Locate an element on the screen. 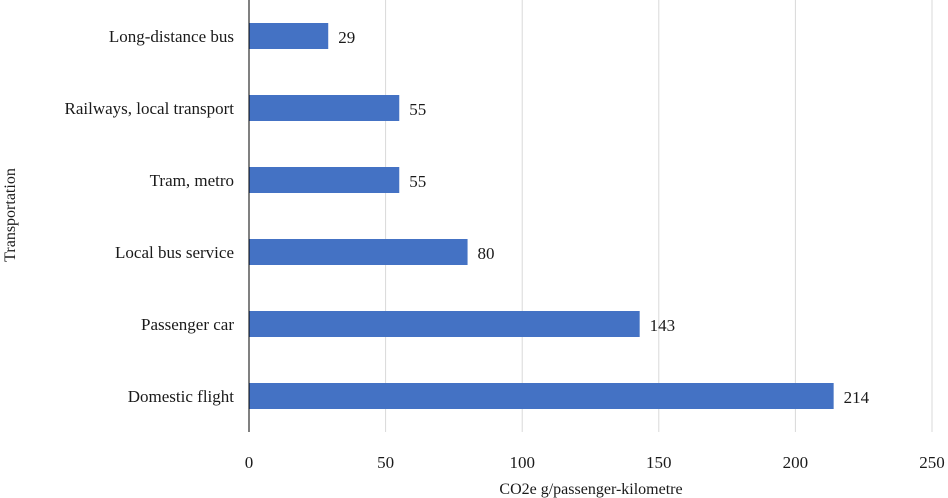 This screenshot has width=948, height=498. y-axis-title: Transportation is located at coordinates (10, 215).